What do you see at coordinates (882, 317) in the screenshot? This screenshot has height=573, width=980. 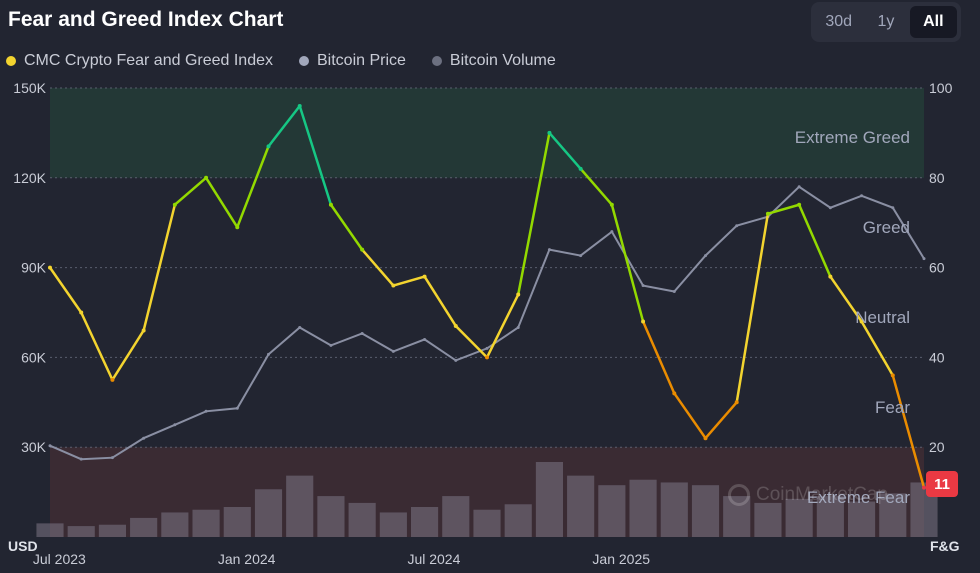 I see `zone-label: Neutral` at bounding box center [882, 317].